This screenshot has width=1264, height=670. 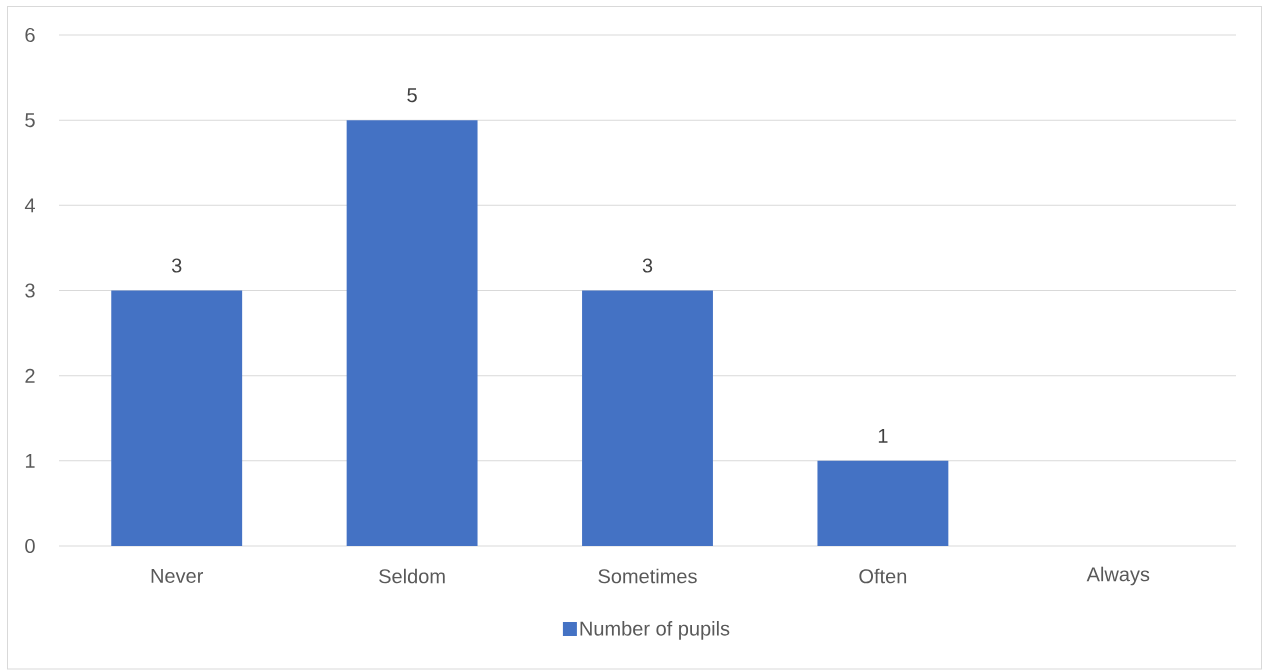 What do you see at coordinates (30, 460) in the screenshot?
I see `y-tick-label: 1` at bounding box center [30, 460].